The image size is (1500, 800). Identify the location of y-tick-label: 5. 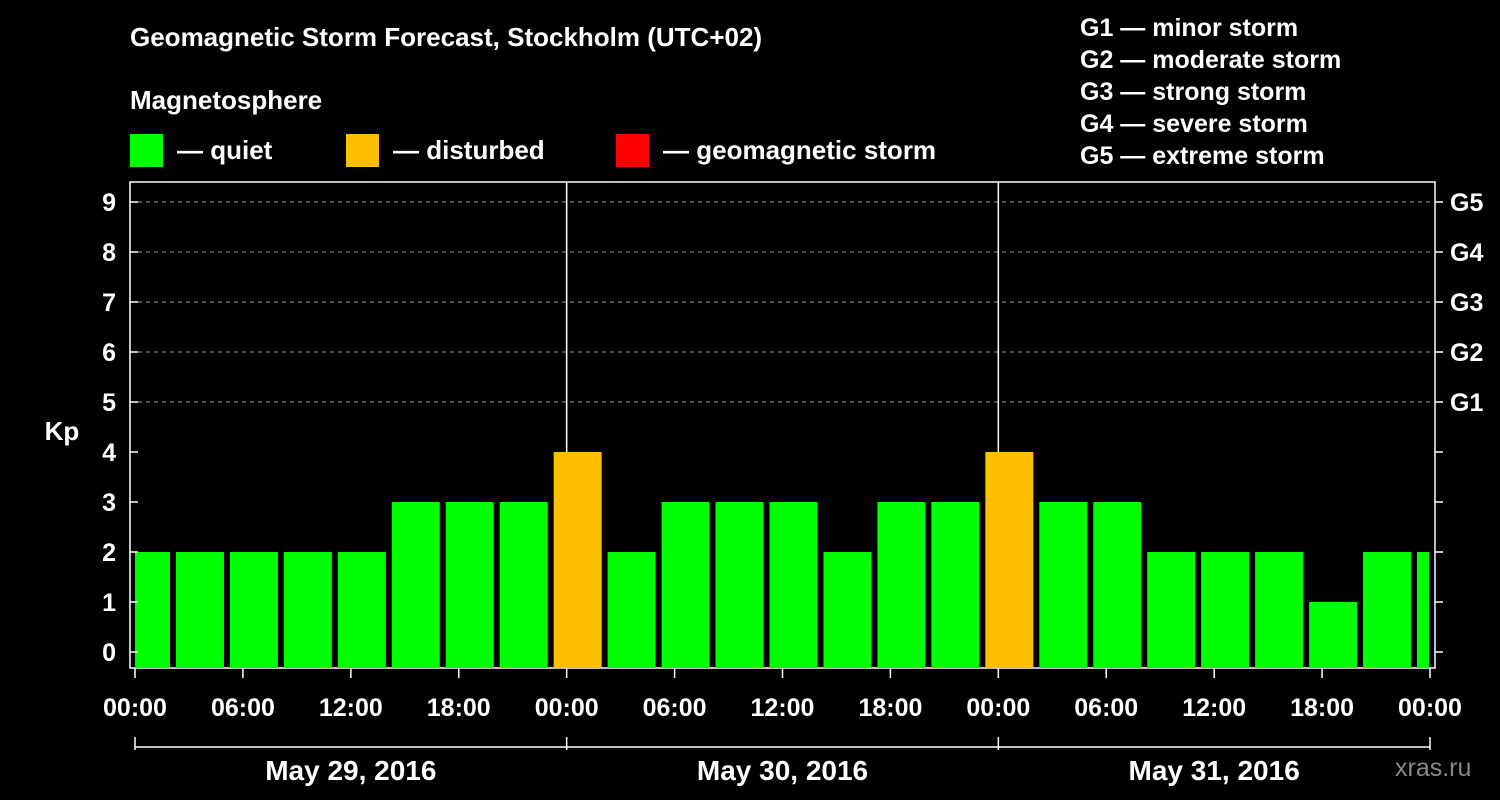
(109, 403).